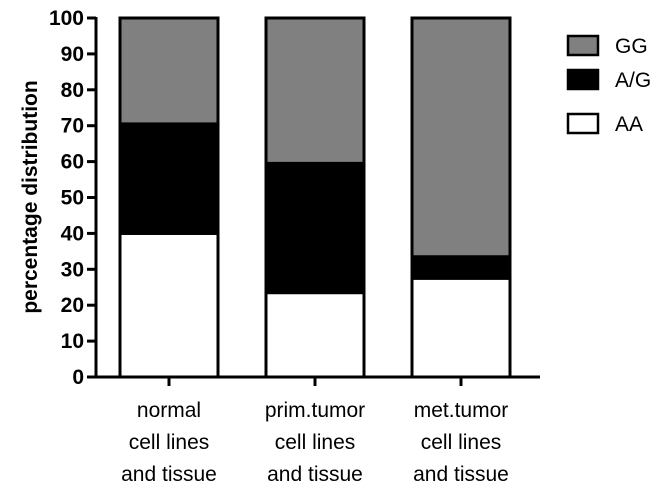  What do you see at coordinates (72, 305) in the screenshot?
I see `y-tick-label: 20` at bounding box center [72, 305].